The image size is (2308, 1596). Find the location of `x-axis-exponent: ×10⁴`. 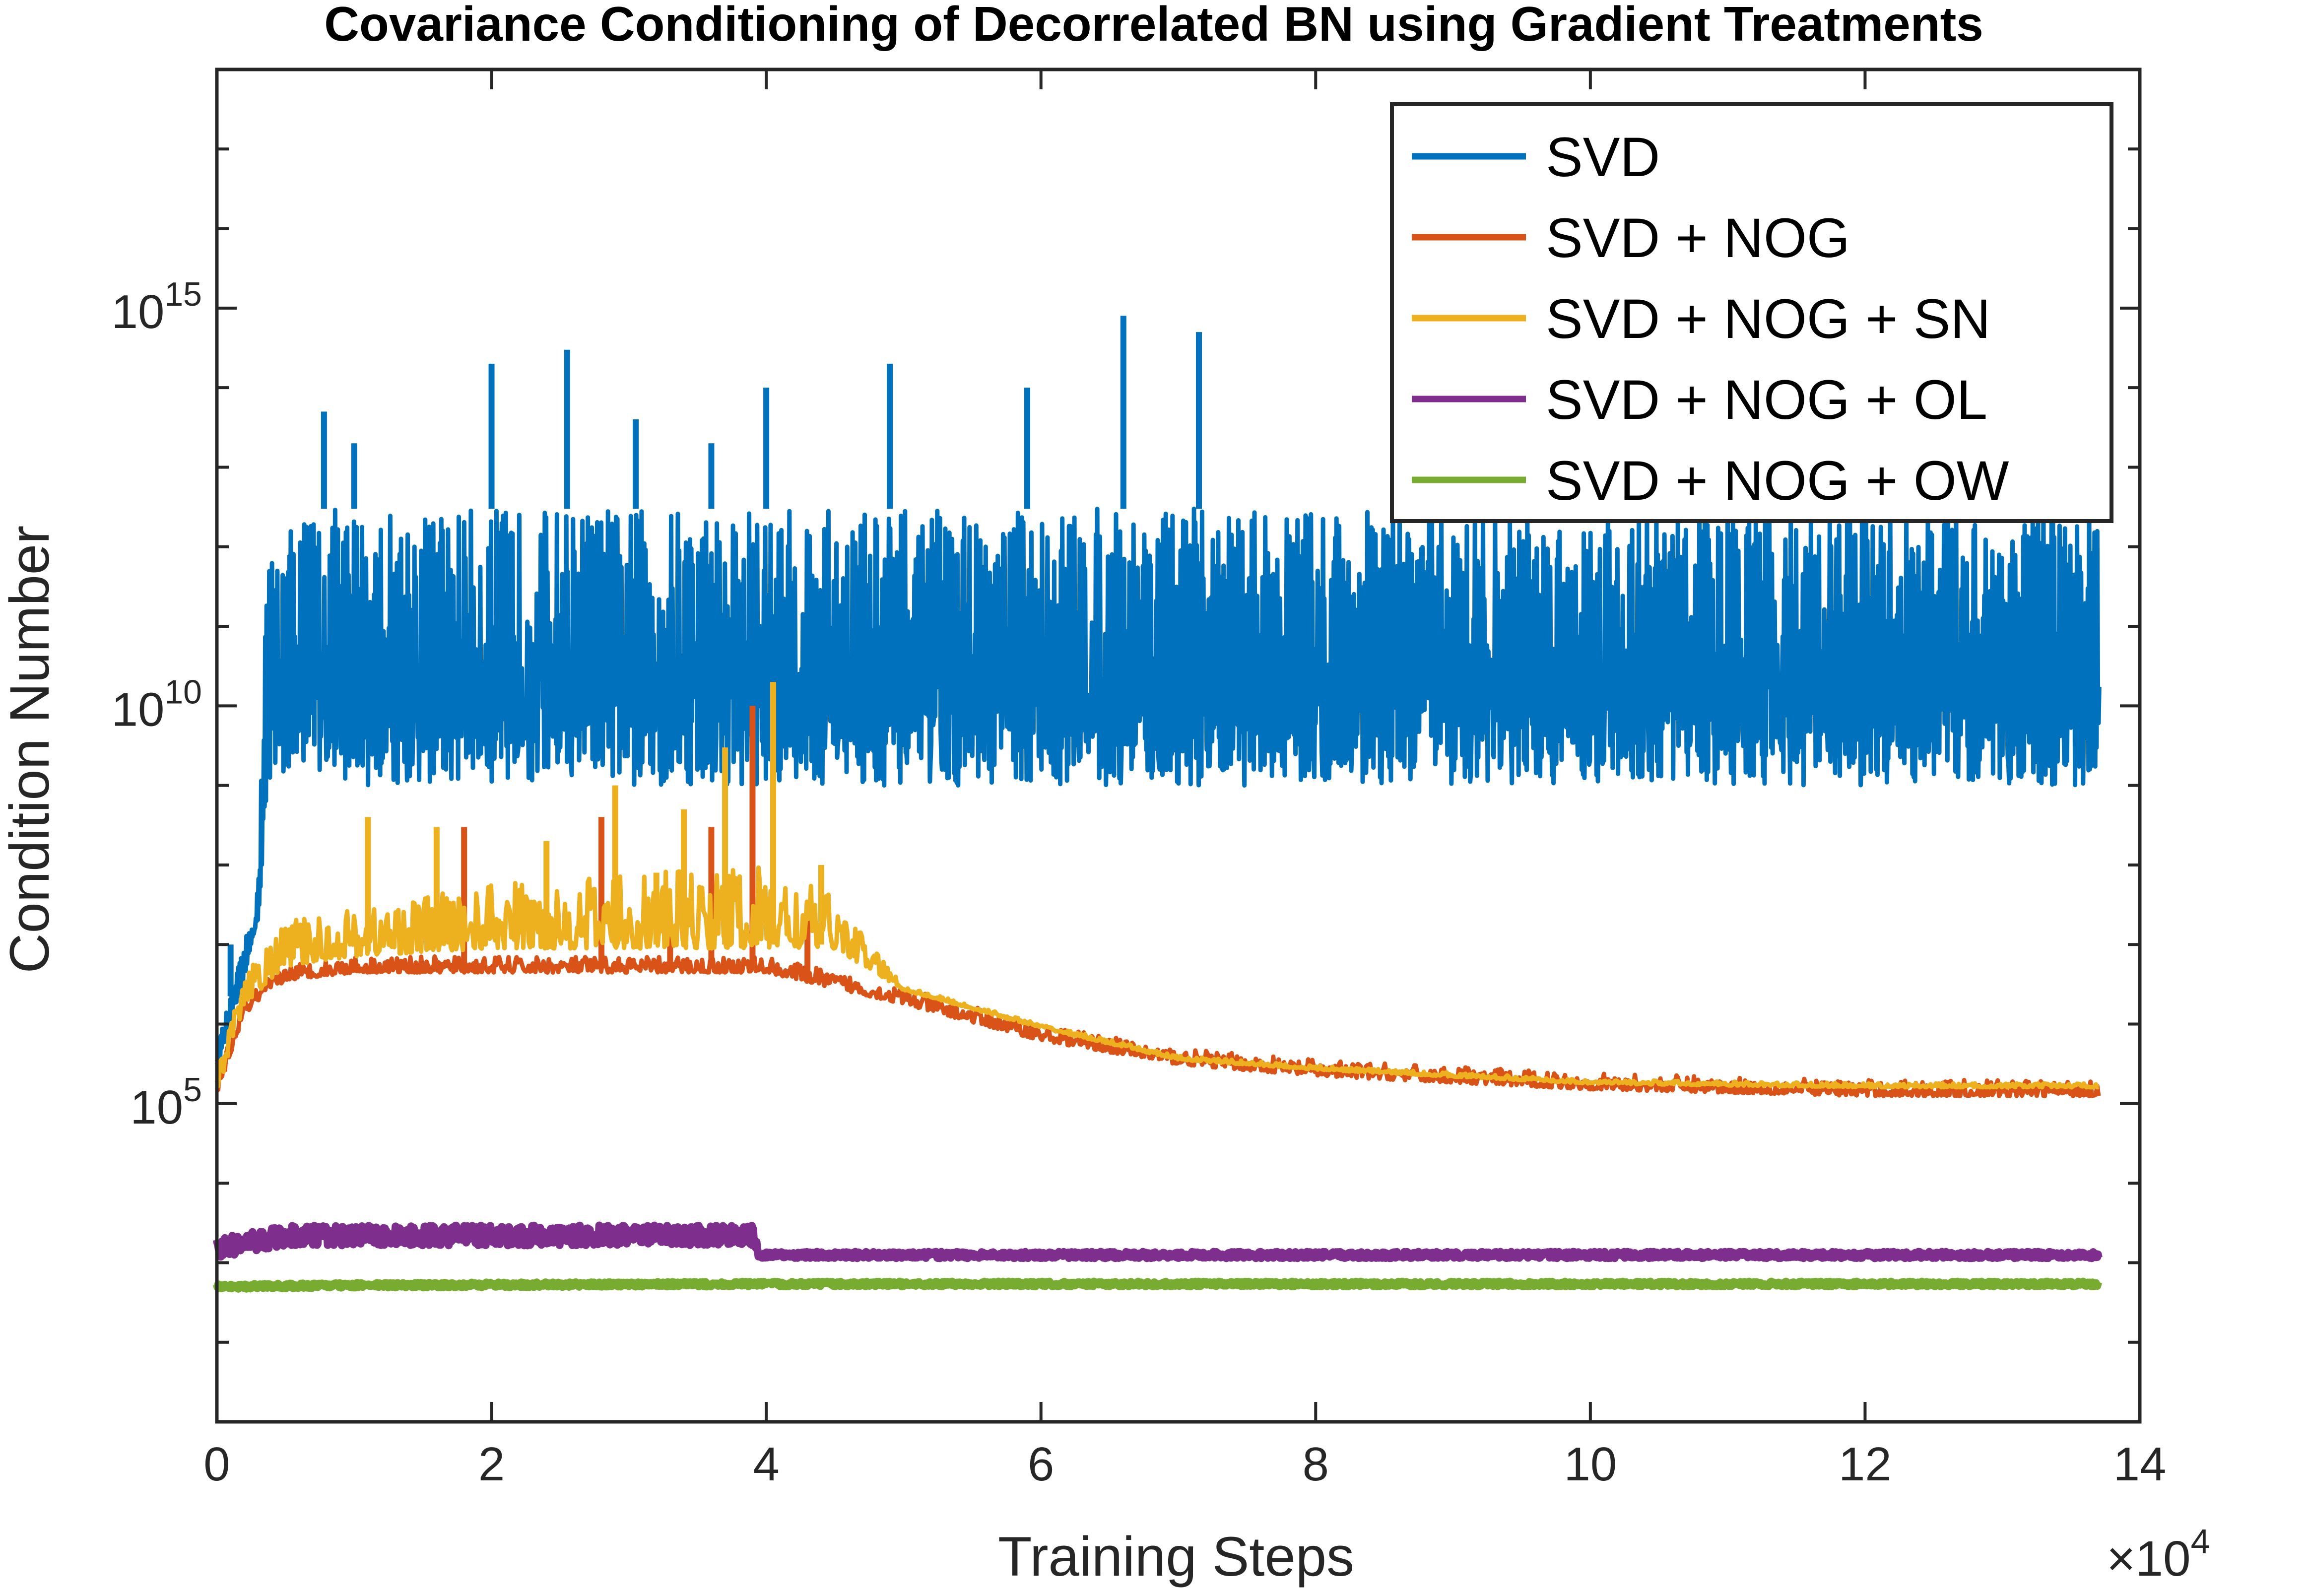

x-axis-exponent: ×10⁴ is located at coordinates (2158, 1554).